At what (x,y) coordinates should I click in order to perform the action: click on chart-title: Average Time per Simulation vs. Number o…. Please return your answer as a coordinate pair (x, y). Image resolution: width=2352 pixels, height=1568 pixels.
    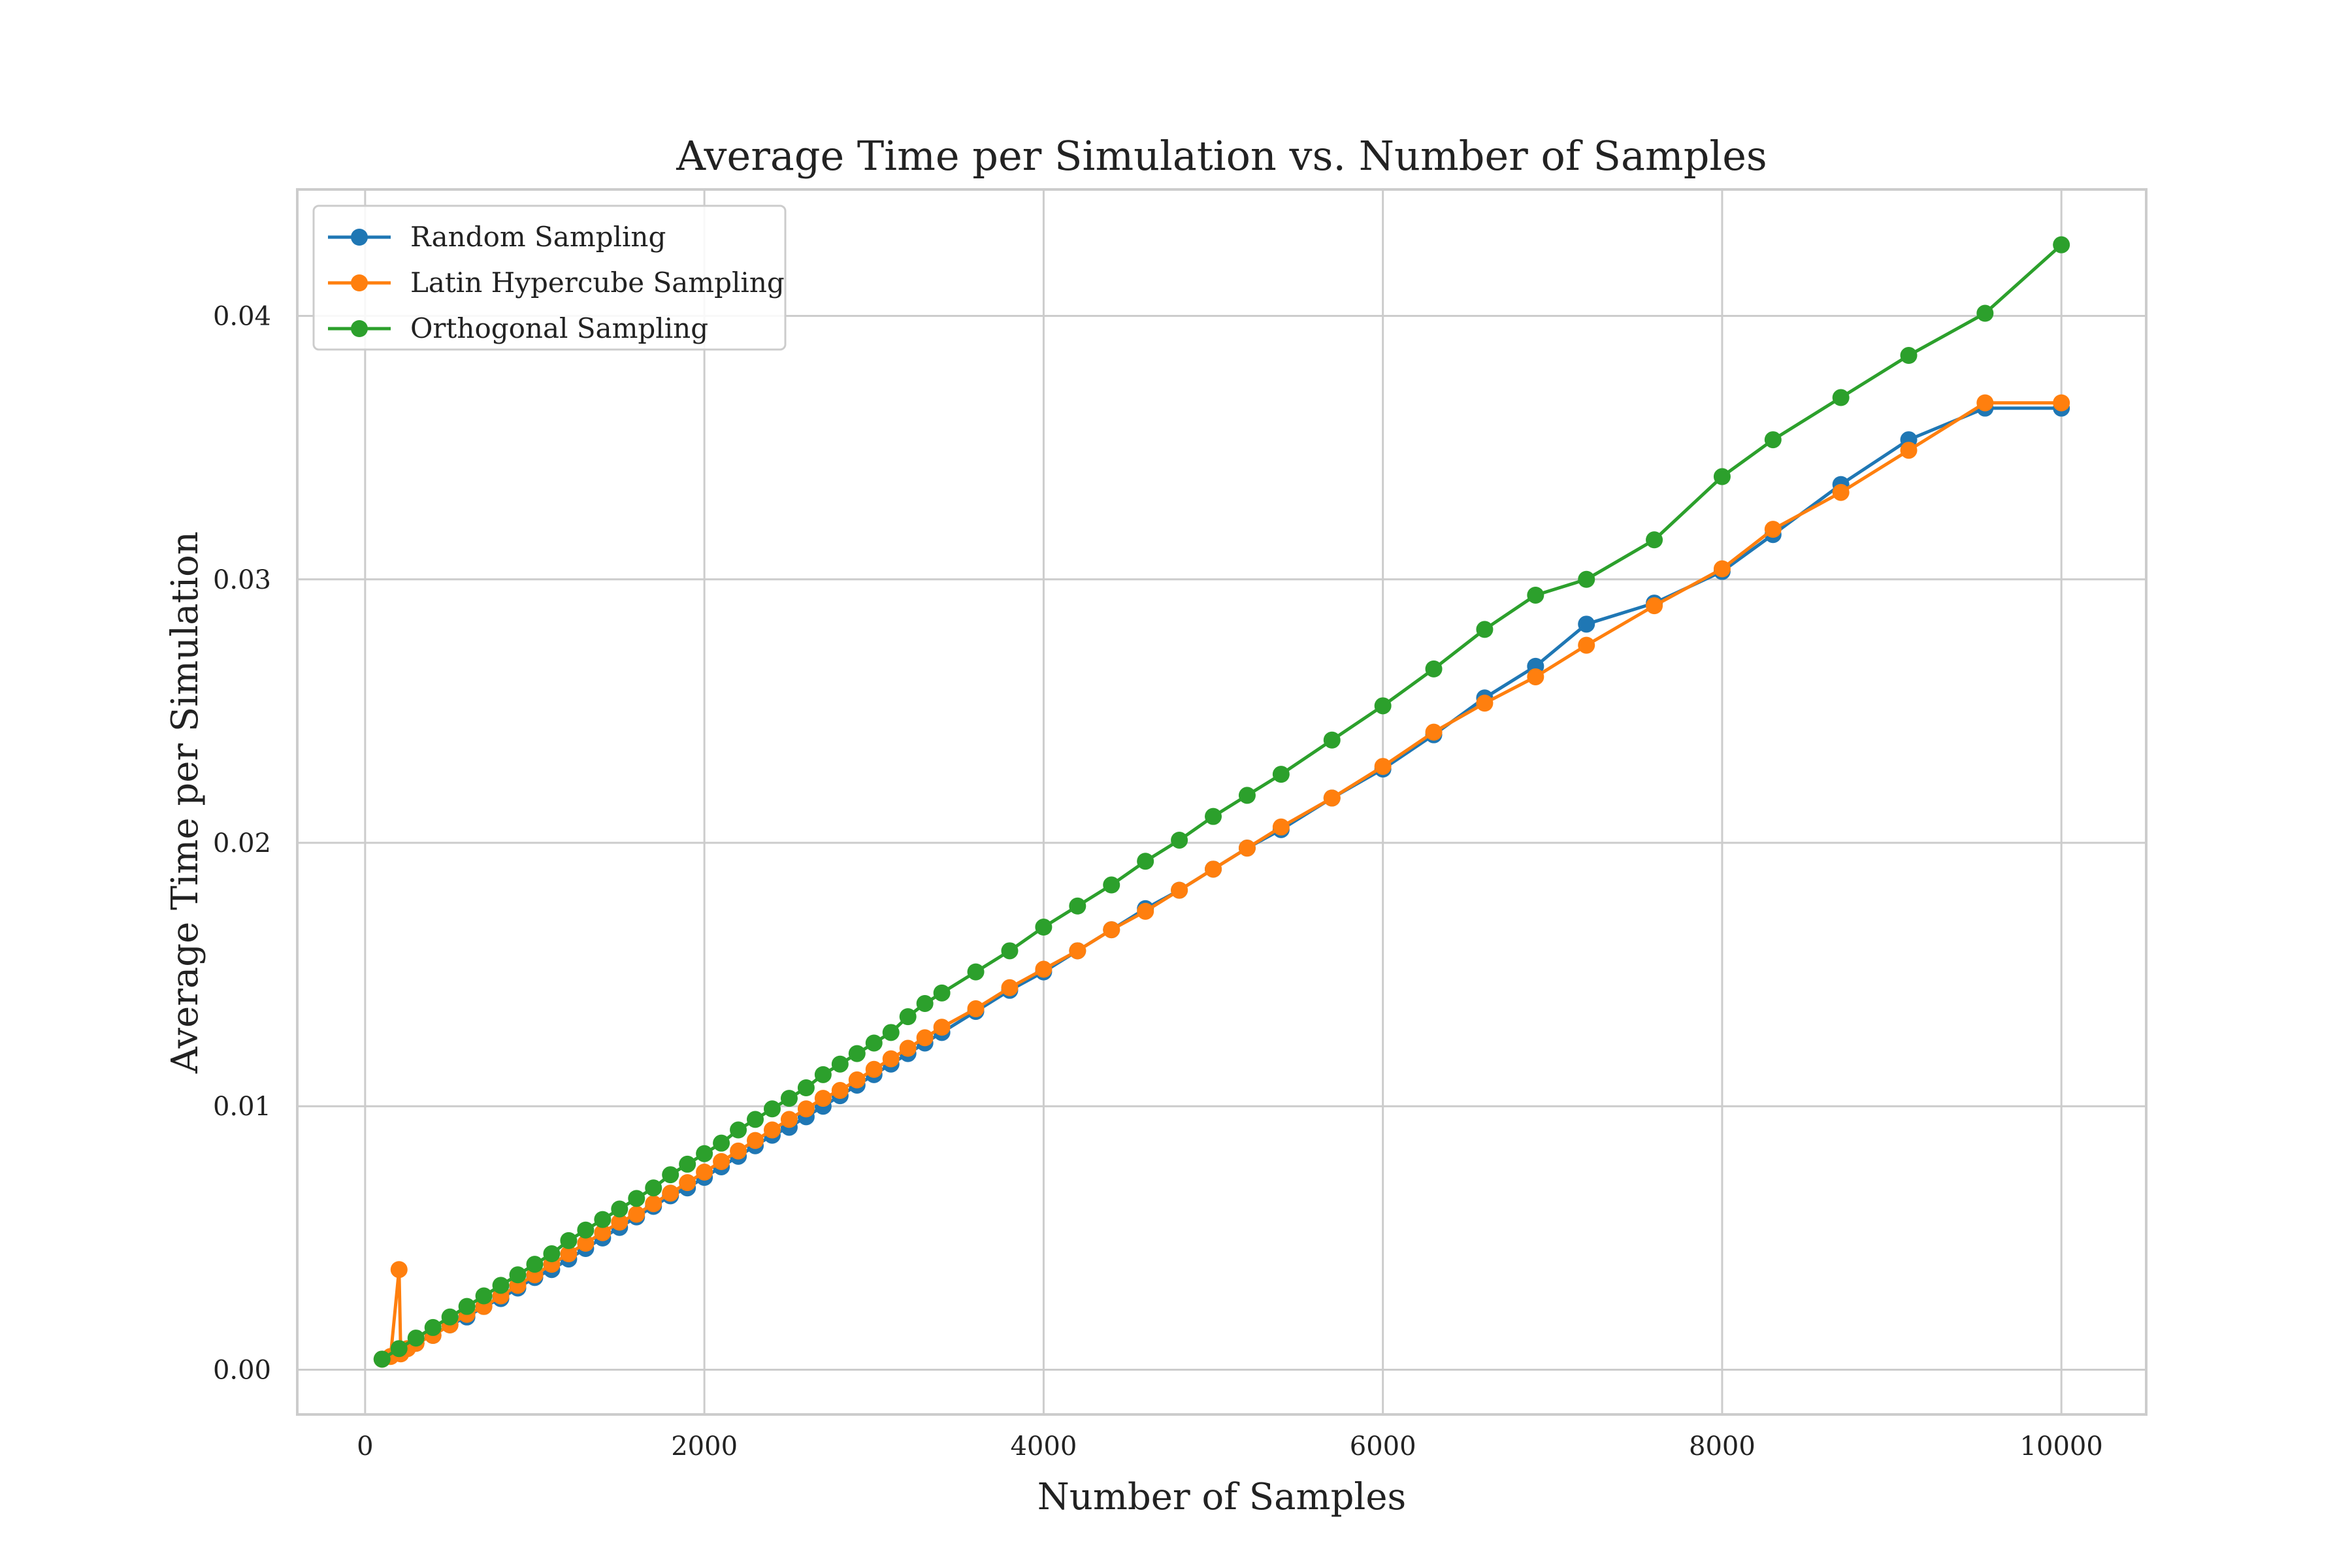
    Looking at the image, I should click on (1221, 156).